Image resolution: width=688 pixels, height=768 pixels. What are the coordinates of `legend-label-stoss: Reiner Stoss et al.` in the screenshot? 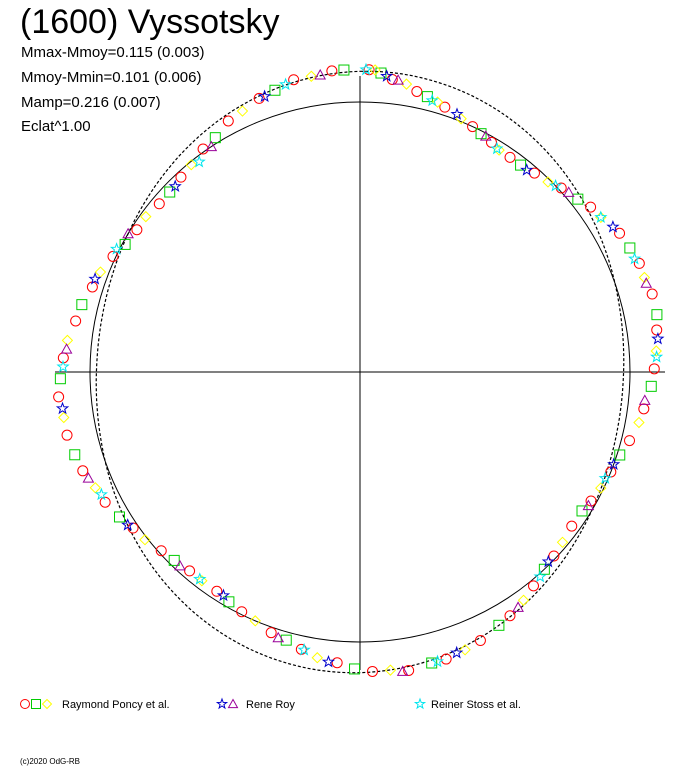 It's located at (476, 705).